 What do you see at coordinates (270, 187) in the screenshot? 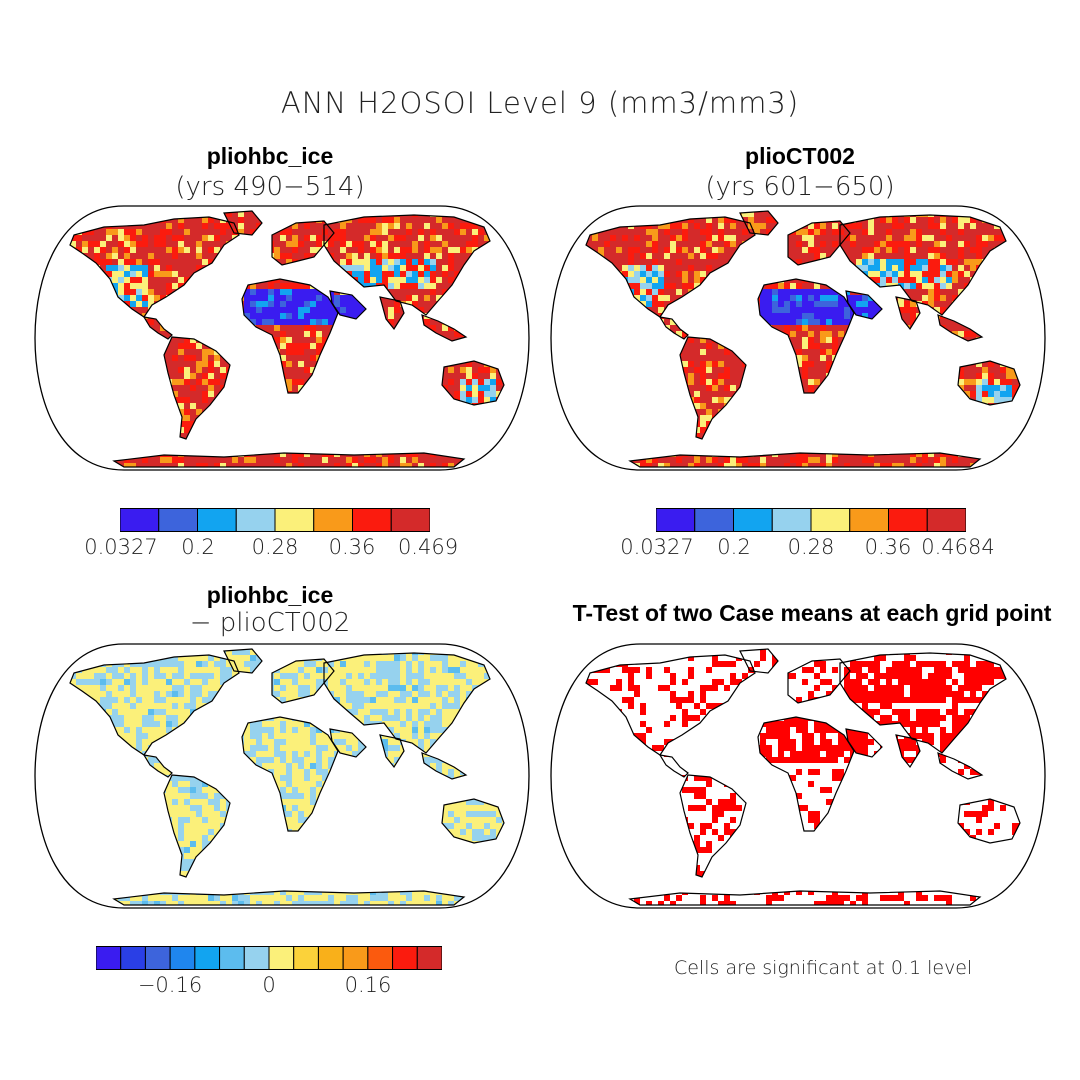
I see `panel-subtitle-top-left: (yrs 490−514)` at bounding box center [270, 187].